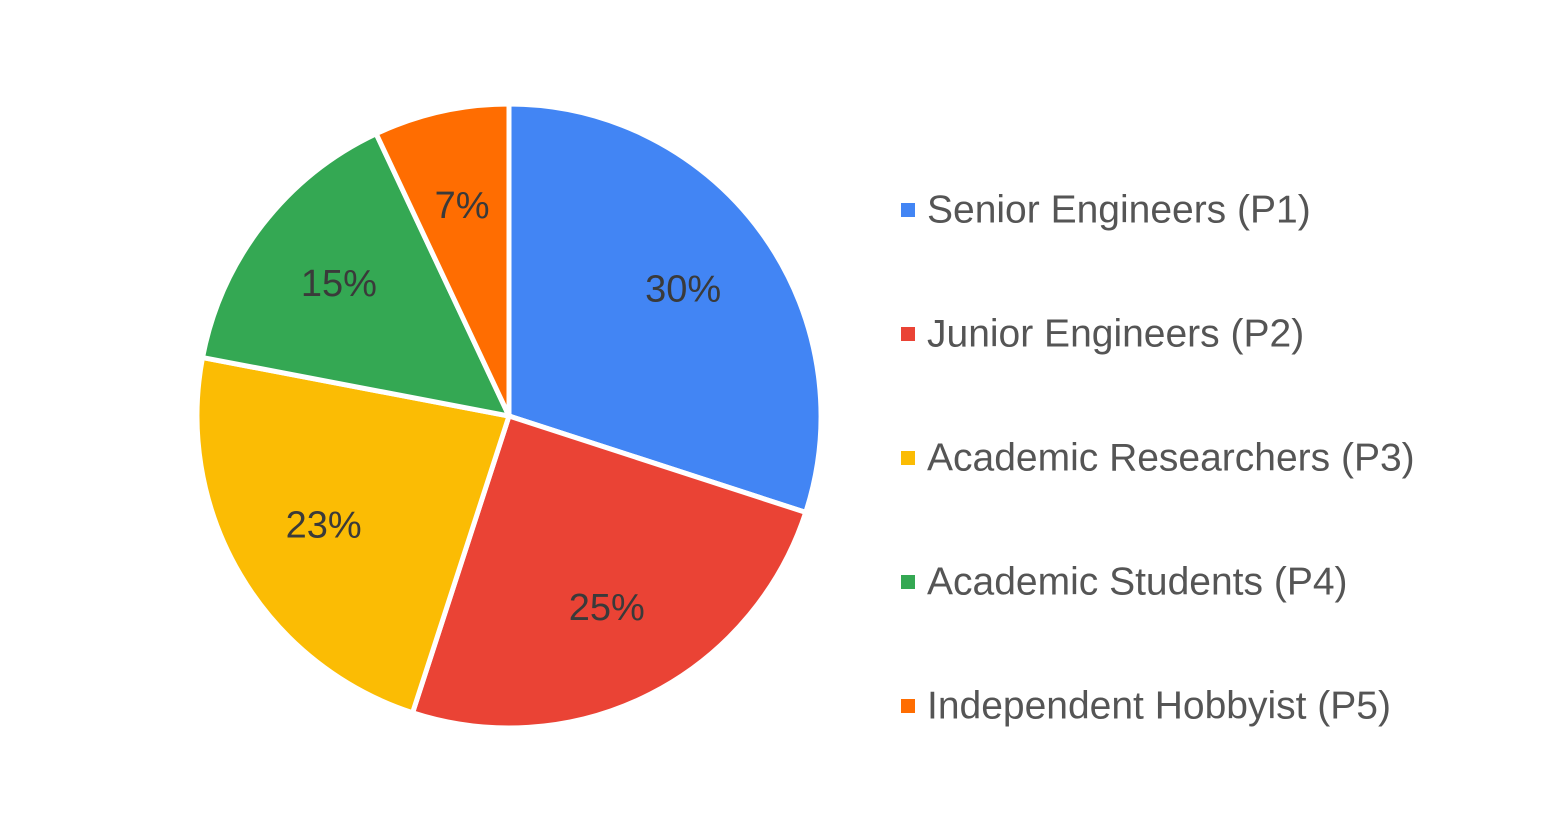  I want to click on legend-label-p5: Independent Hobbyist (P5), so click(1159, 706).